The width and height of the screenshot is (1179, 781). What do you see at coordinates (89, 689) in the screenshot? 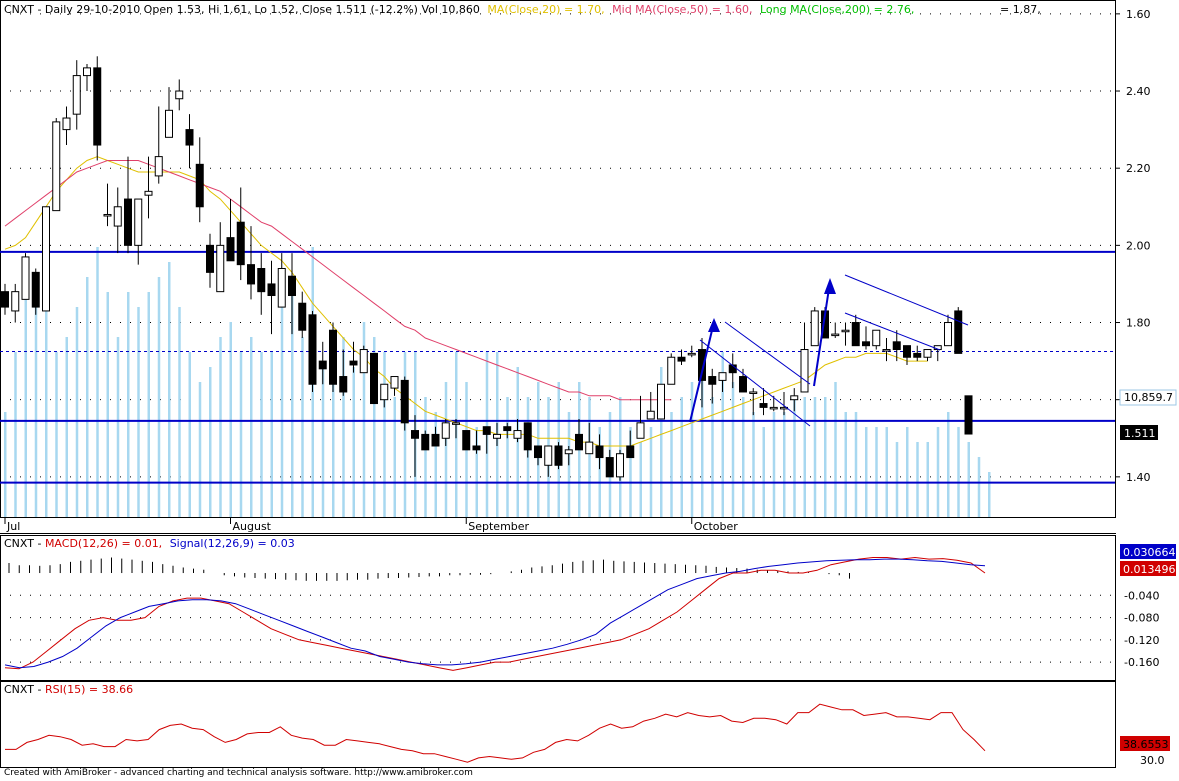
I see `rsi-header-value: RSI(15) = 38.66` at bounding box center [89, 689].